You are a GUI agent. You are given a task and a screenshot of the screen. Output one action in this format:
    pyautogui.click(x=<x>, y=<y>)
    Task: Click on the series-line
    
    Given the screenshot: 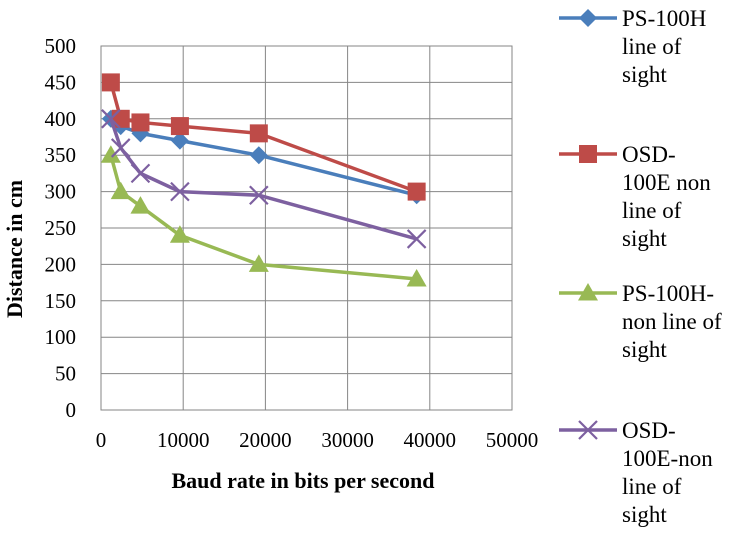 What is the action you would take?
    pyautogui.click(x=263, y=179)
    